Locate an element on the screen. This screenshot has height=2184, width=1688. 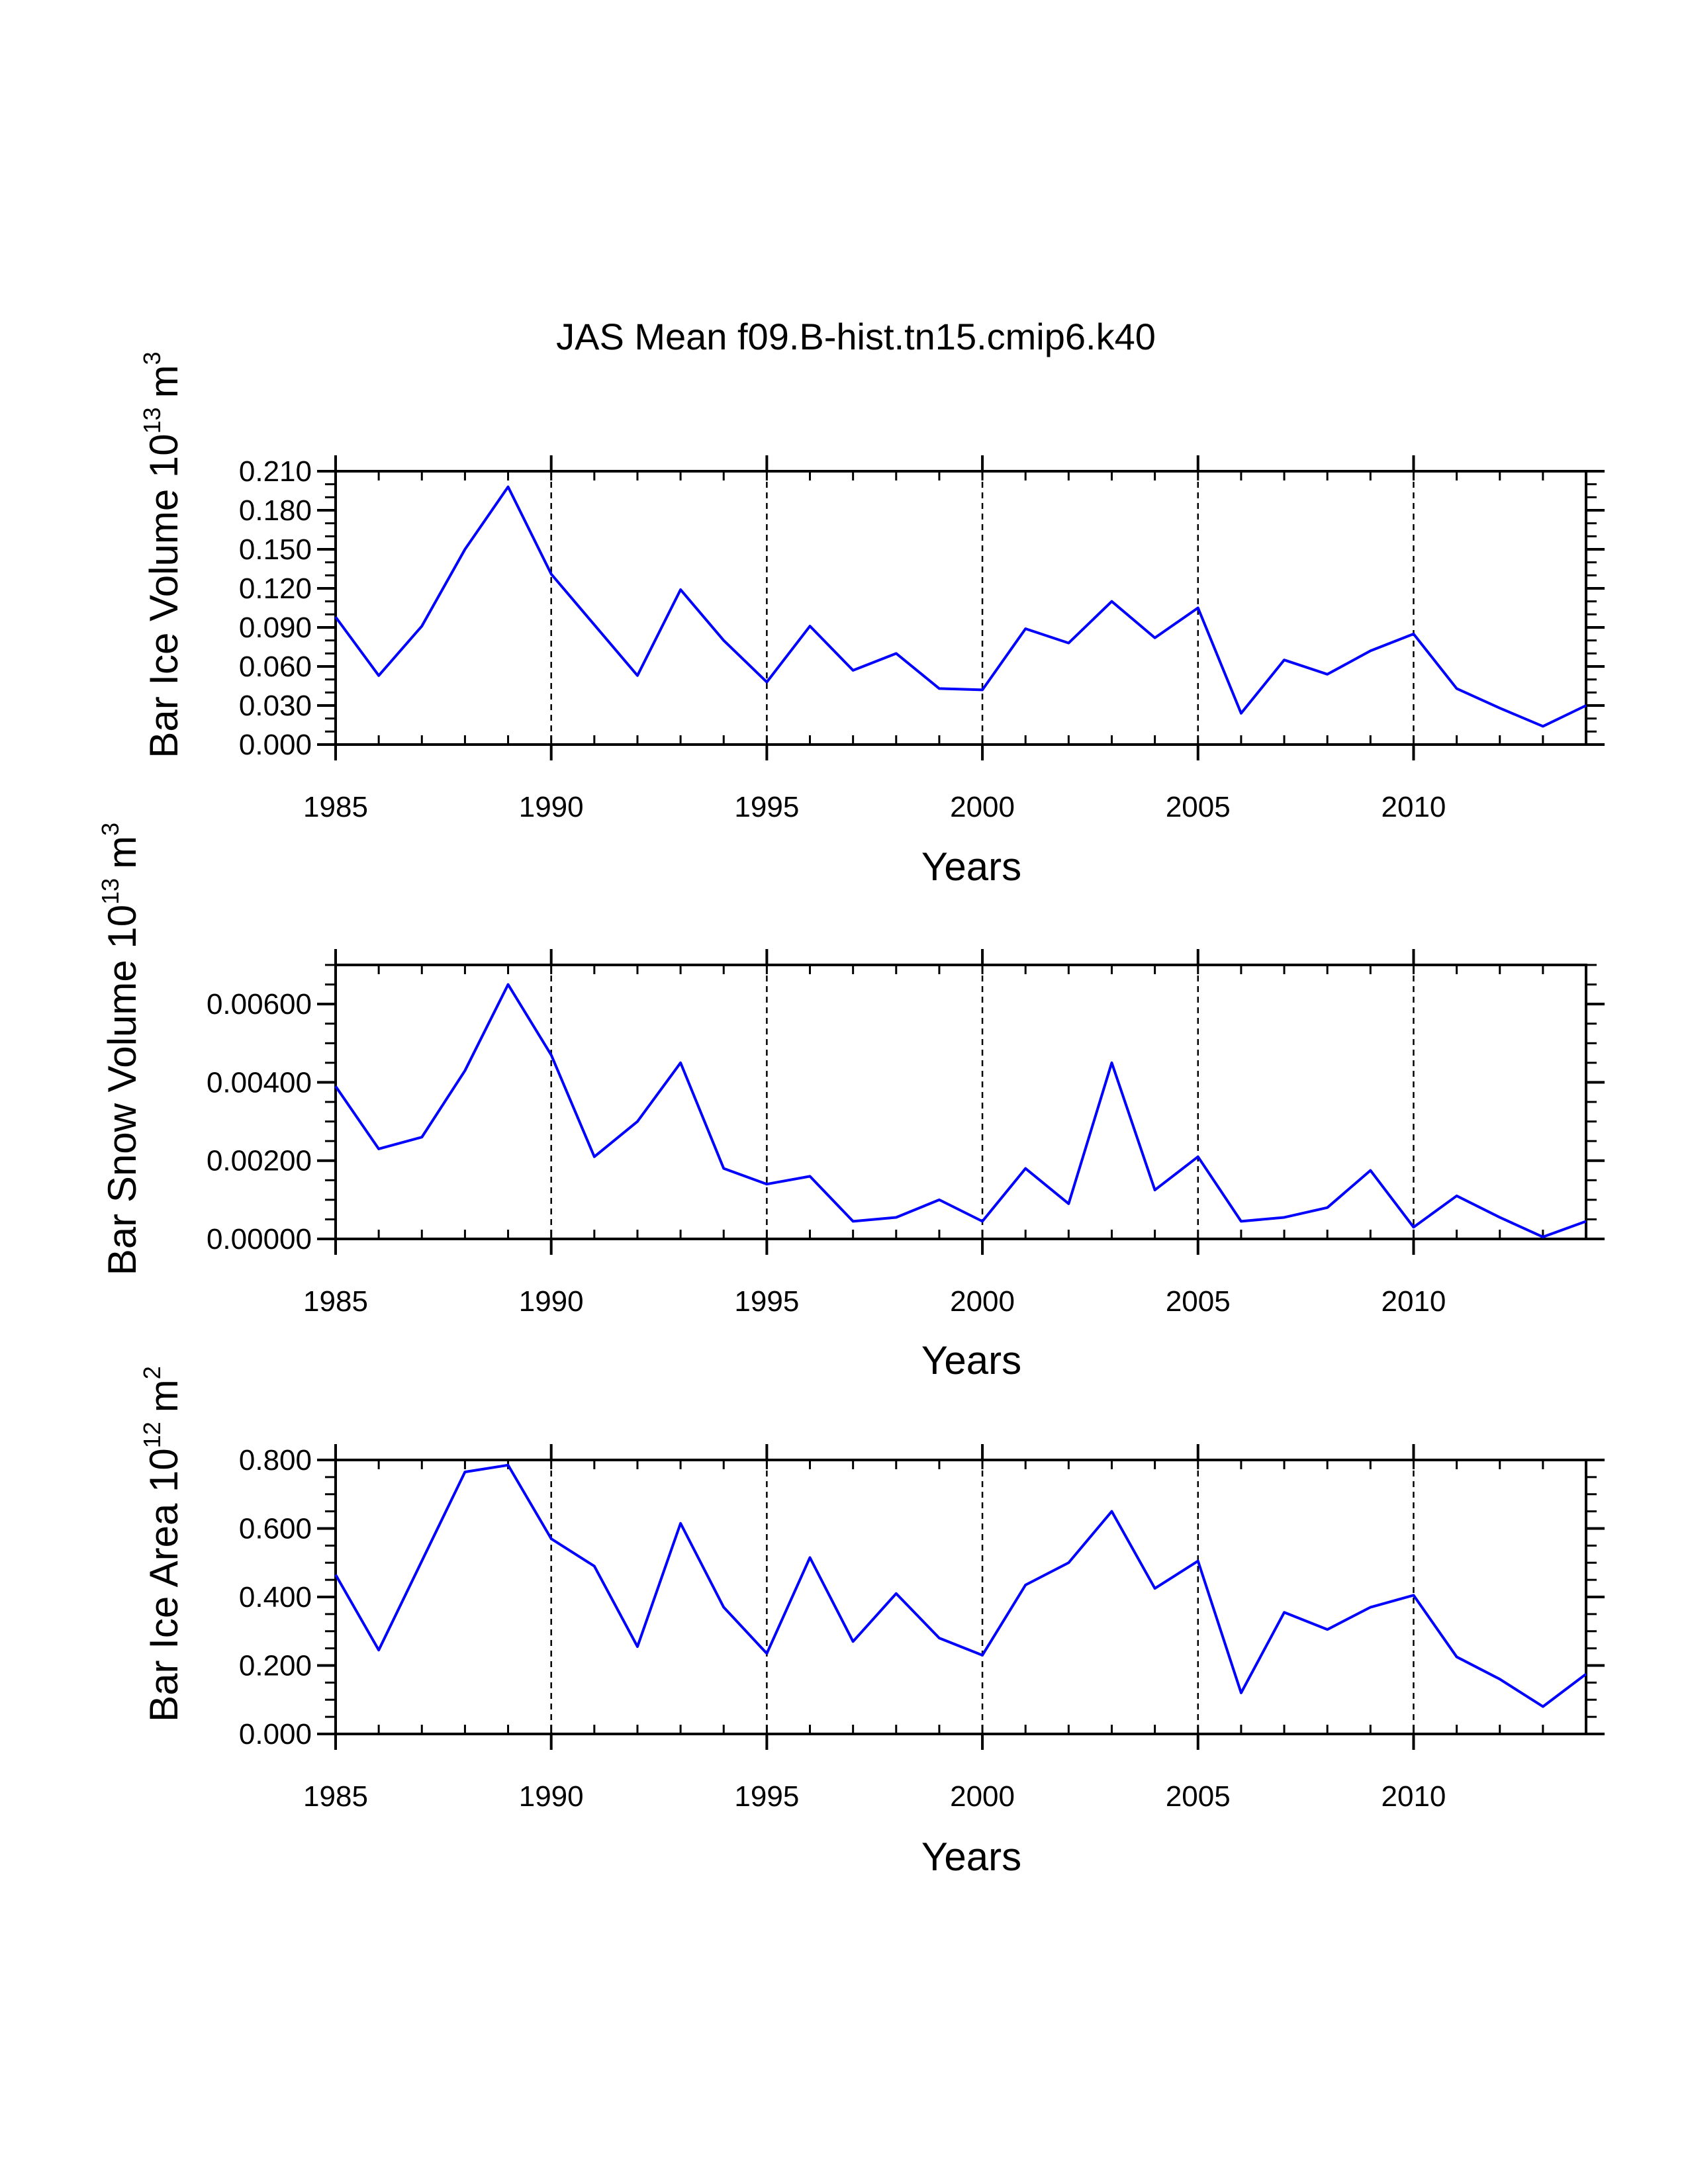
y-tick-label: 0.120 is located at coordinates (275, 588).